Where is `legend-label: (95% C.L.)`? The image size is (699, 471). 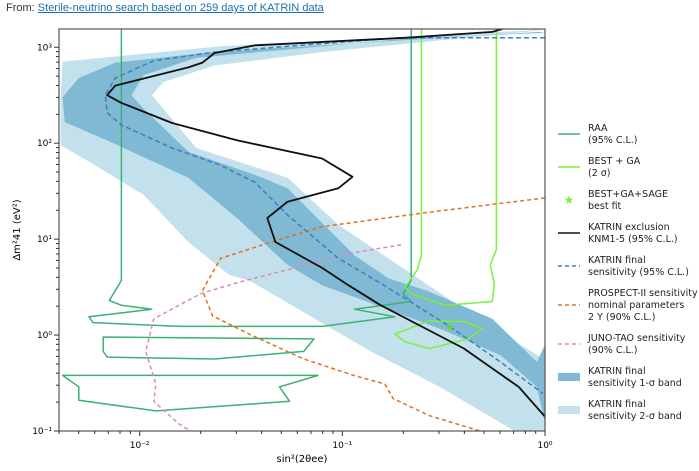
legend-label: (95% C.L.) is located at coordinates (613, 140).